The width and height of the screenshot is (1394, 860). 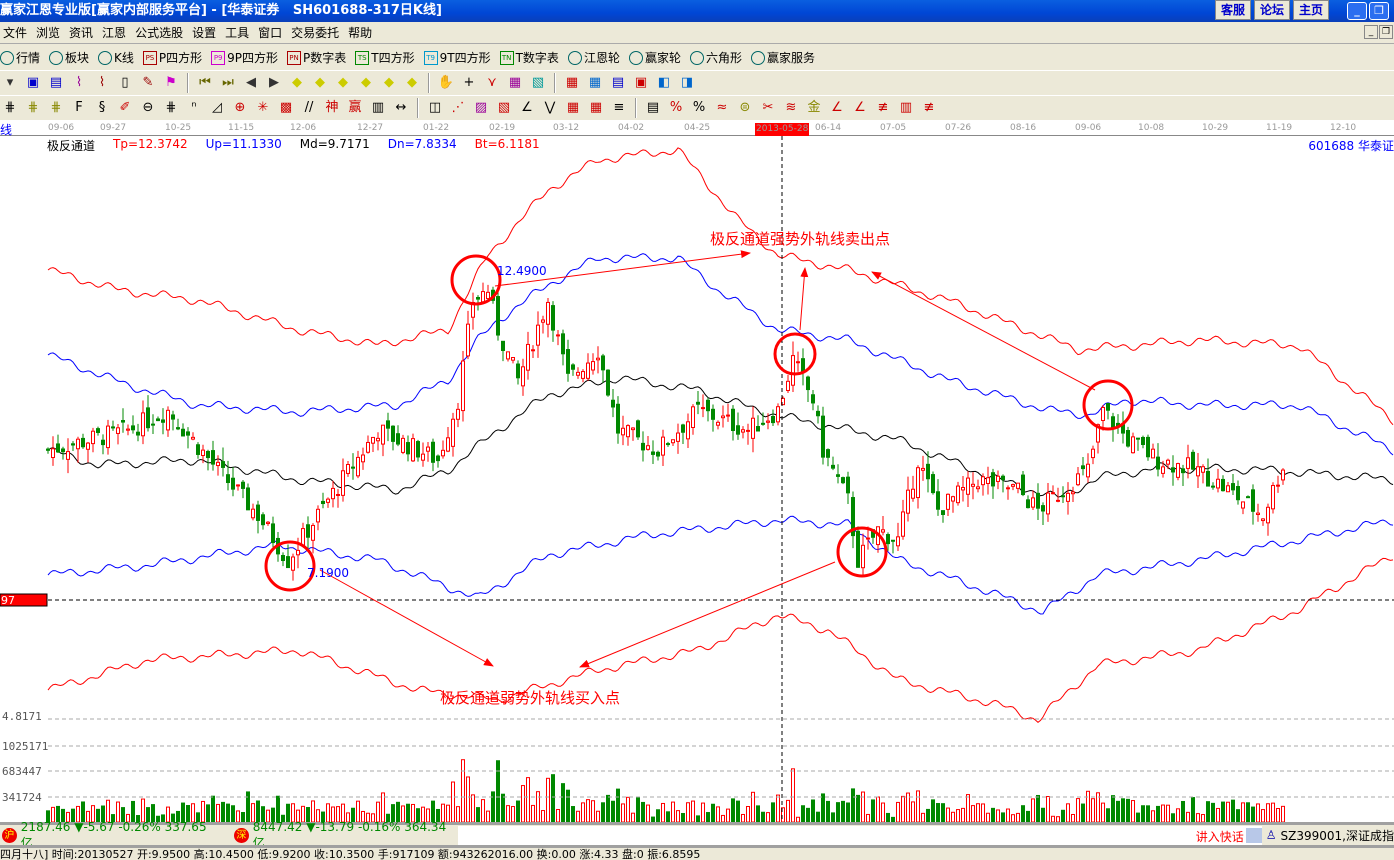 What do you see at coordinates (676, 107) in the screenshot?
I see `percent-icon: %` at bounding box center [676, 107].